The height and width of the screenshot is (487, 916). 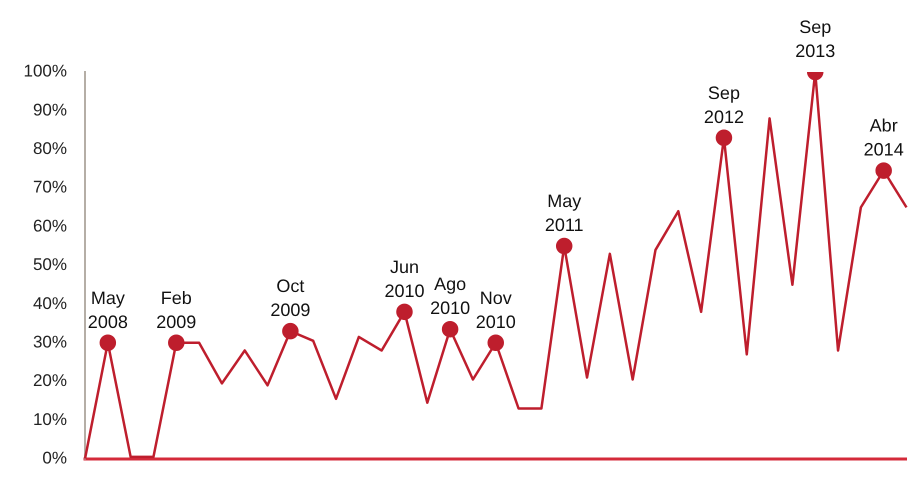 What do you see at coordinates (564, 213) in the screenshot?
I see `x-tick-label: May 2011` at bounding box center [564, 213].